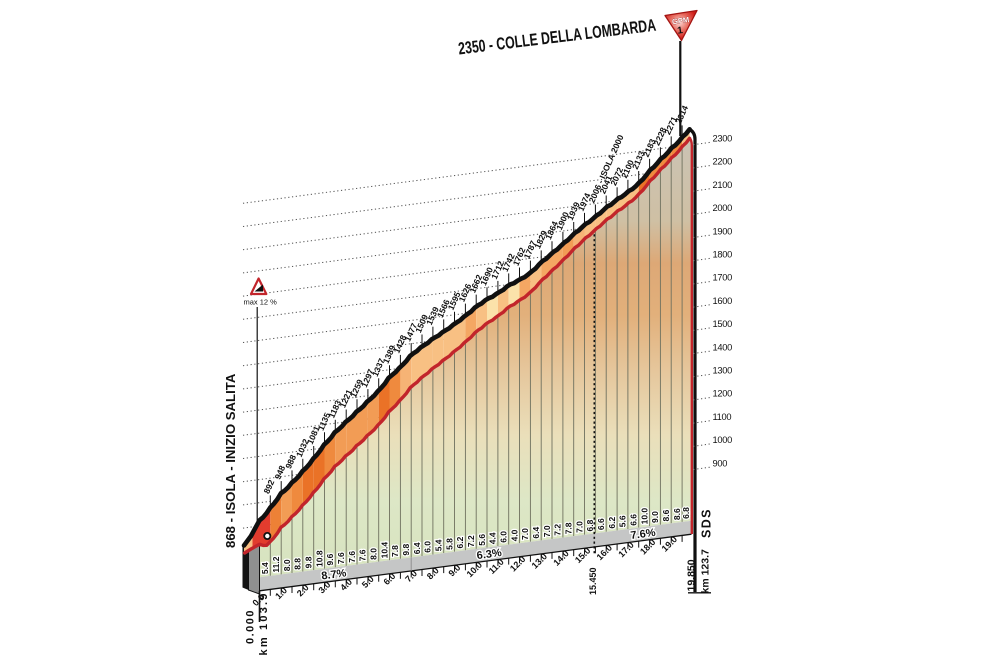 The width and height of the screenshot is (986, 671). Describe the element at coordinates (680, 20) in the screenshot. I see `svg-text: GPM` at that location.